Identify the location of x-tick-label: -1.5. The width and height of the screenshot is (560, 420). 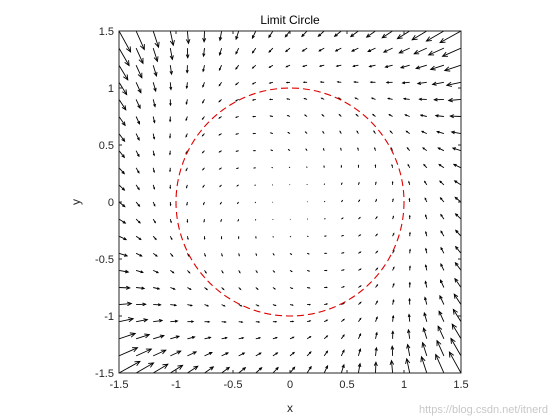
(119, 385).